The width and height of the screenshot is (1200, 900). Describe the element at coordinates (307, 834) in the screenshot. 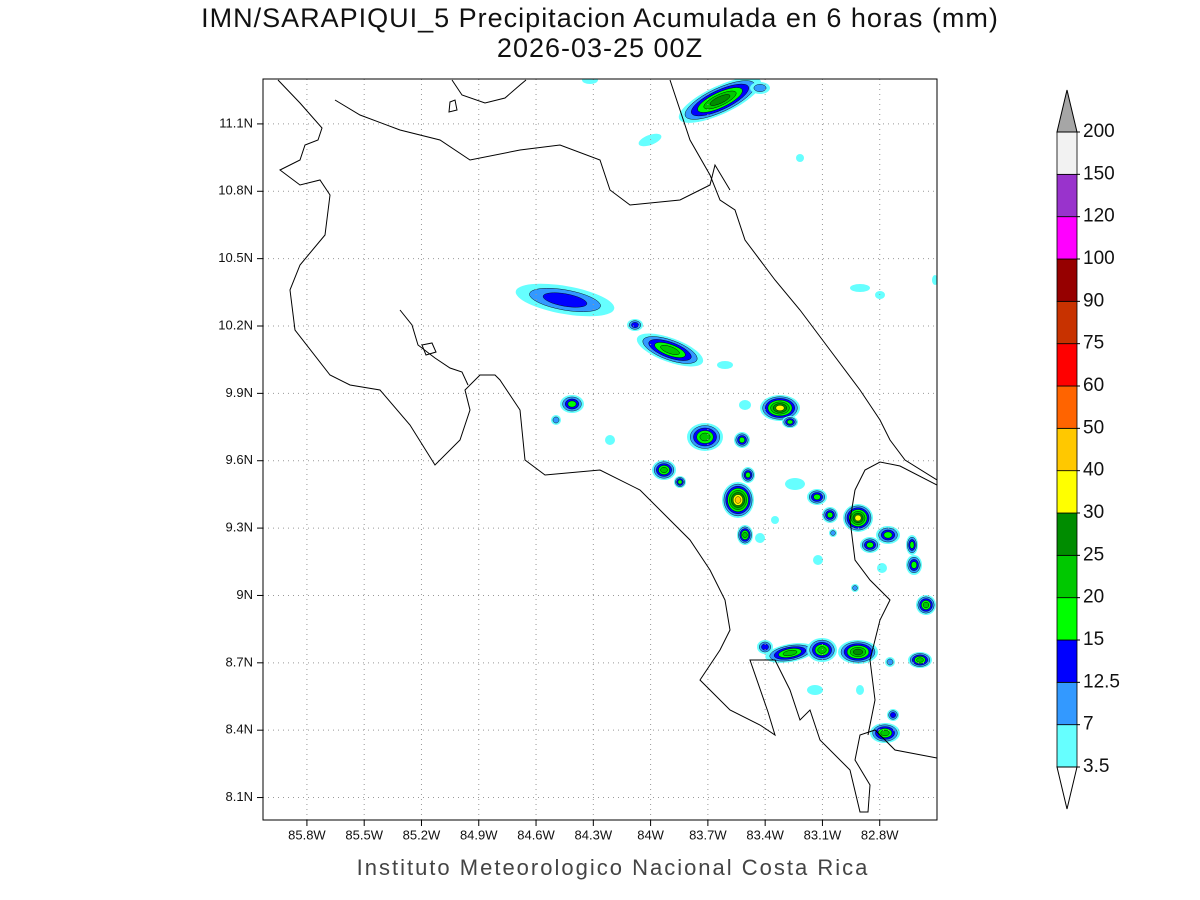

I see `x-tick-label: 85.8W` at that location.